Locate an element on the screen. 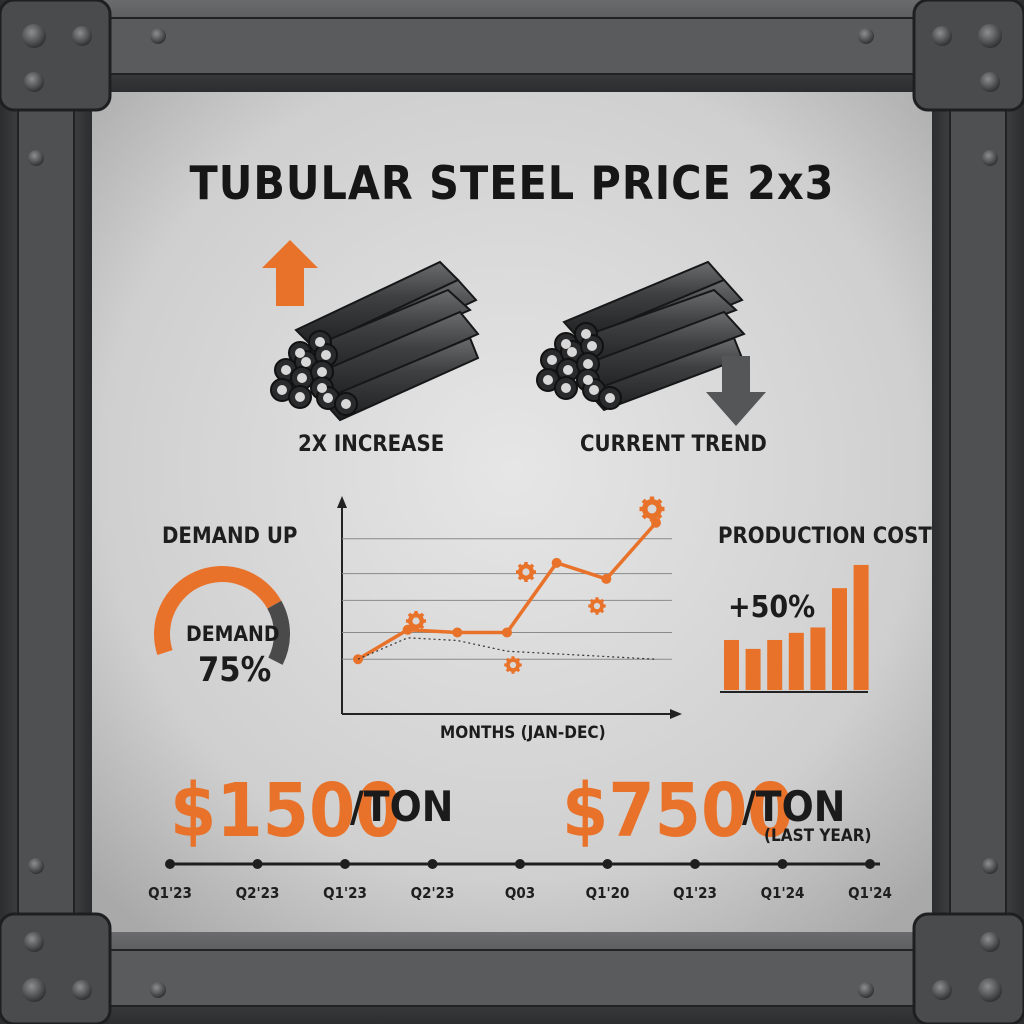 The image size is (1024, 1024). price-current-unit: /TON is located at coordinates (402, 806).